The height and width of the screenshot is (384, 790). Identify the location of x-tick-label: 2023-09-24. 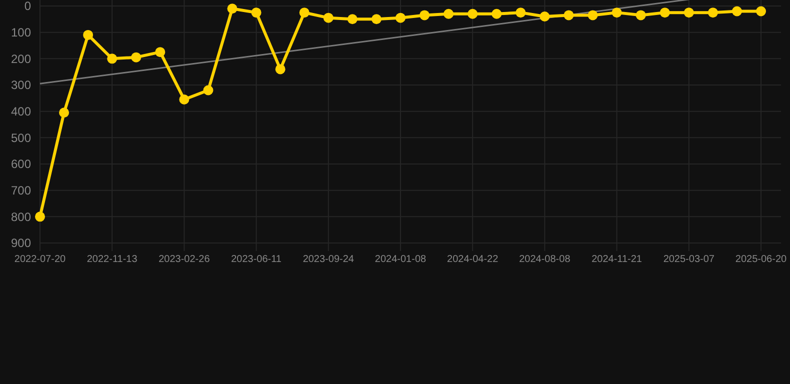
(328, 259).